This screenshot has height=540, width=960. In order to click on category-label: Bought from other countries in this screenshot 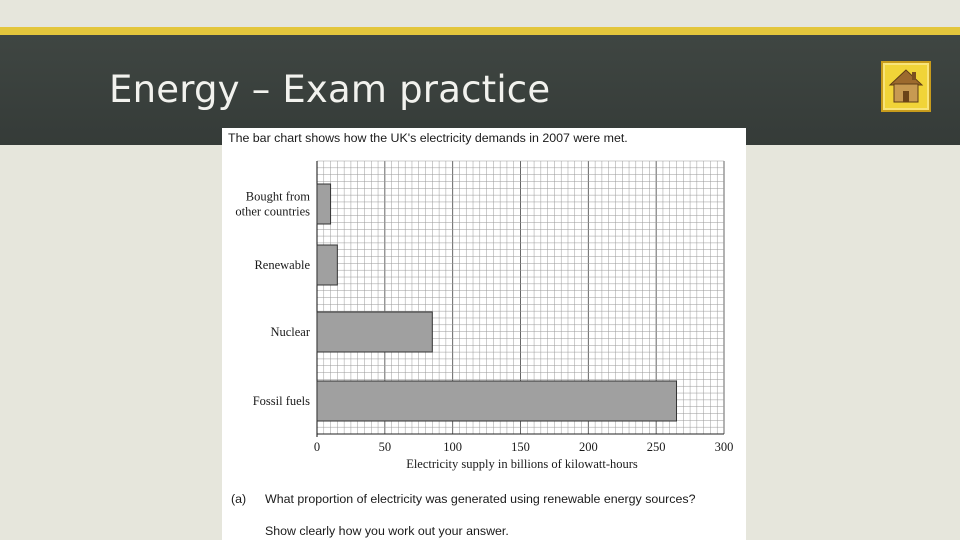, I will do `click(272, 204)`.